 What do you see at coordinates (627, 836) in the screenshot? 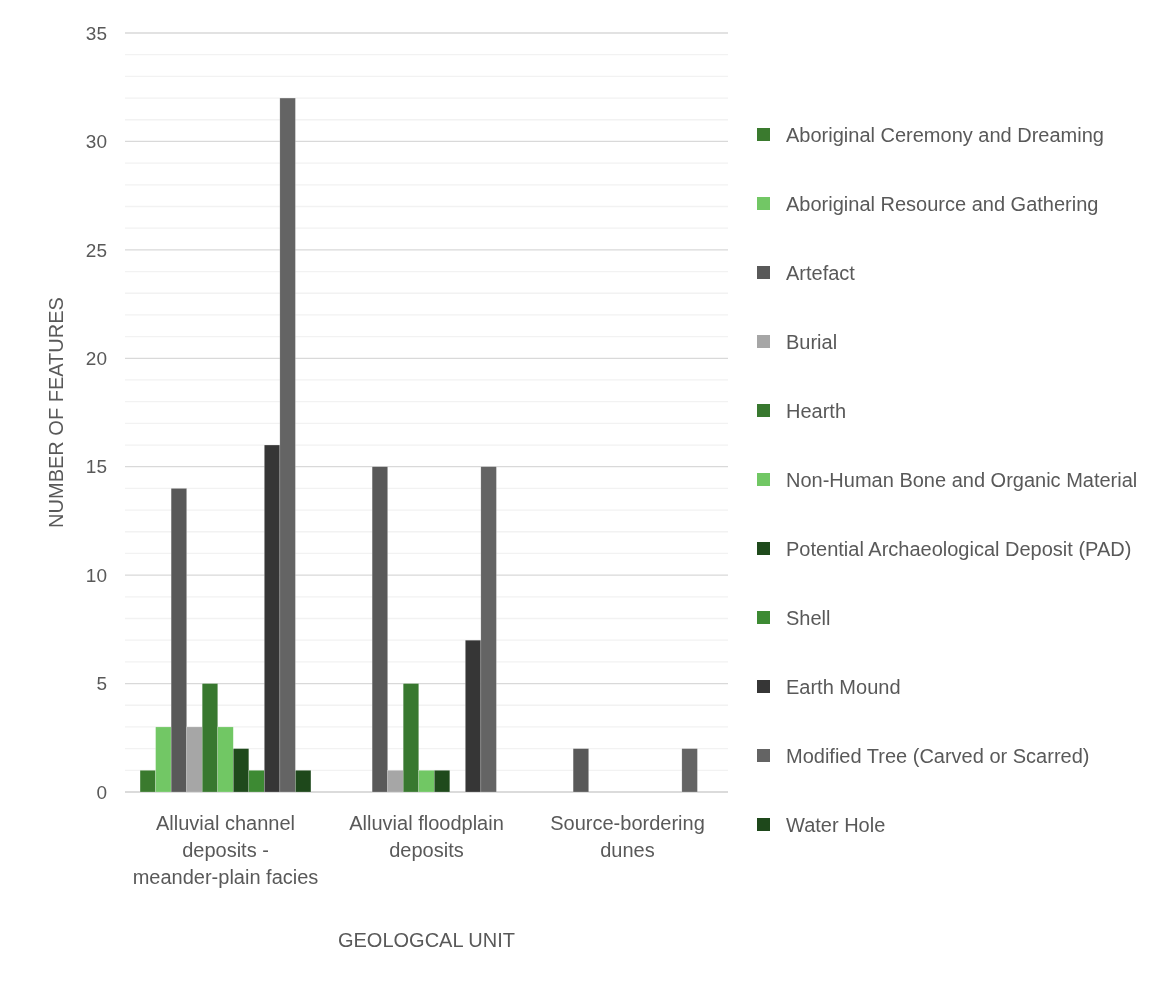
I see `x-tick-label: Source-bordering dunes` at bounding box center [627, 836].